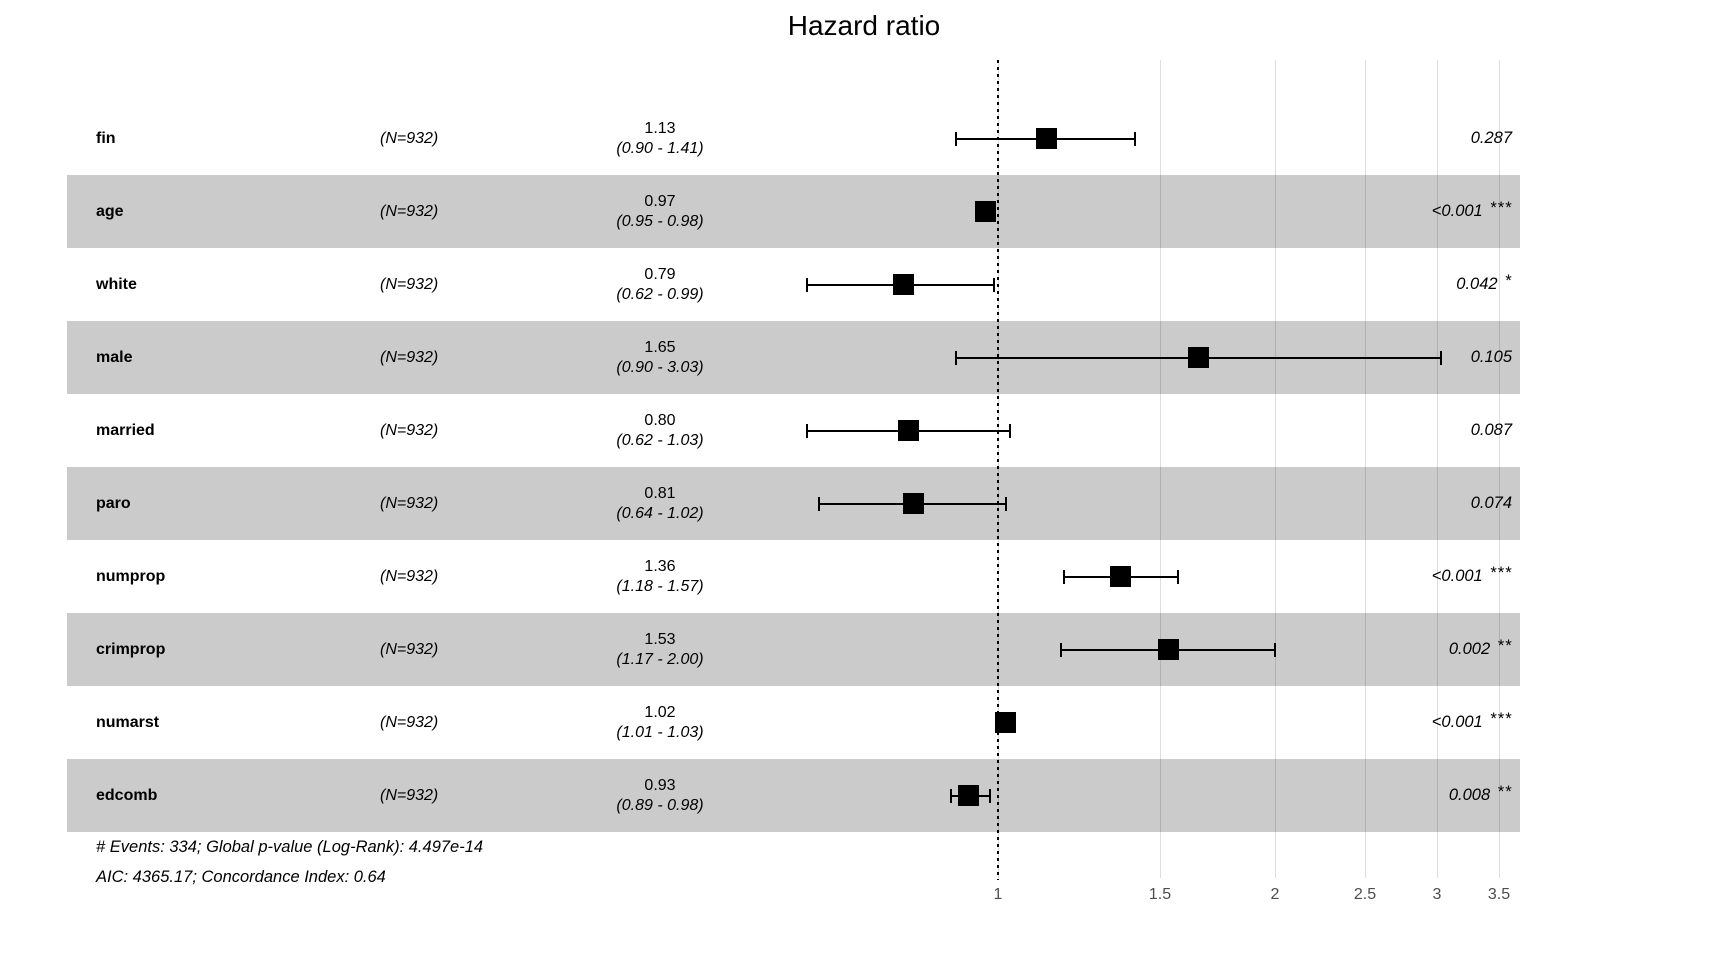 The image size is (1728, 960). I want to click on p-value: 0.287, so click(1382, 138).